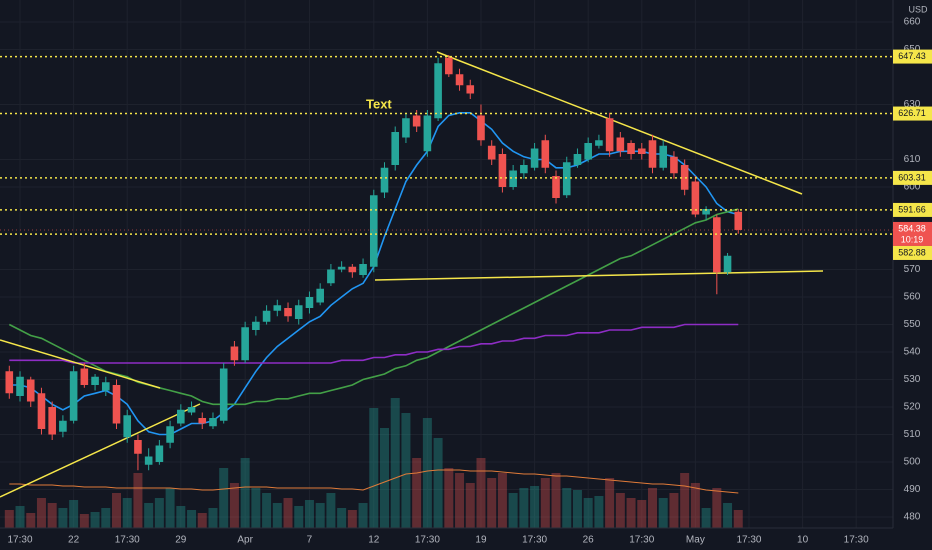  Describe the element at coordinates (912, 434) in the screenshot. I see `y-tick-label: 510` at that location.